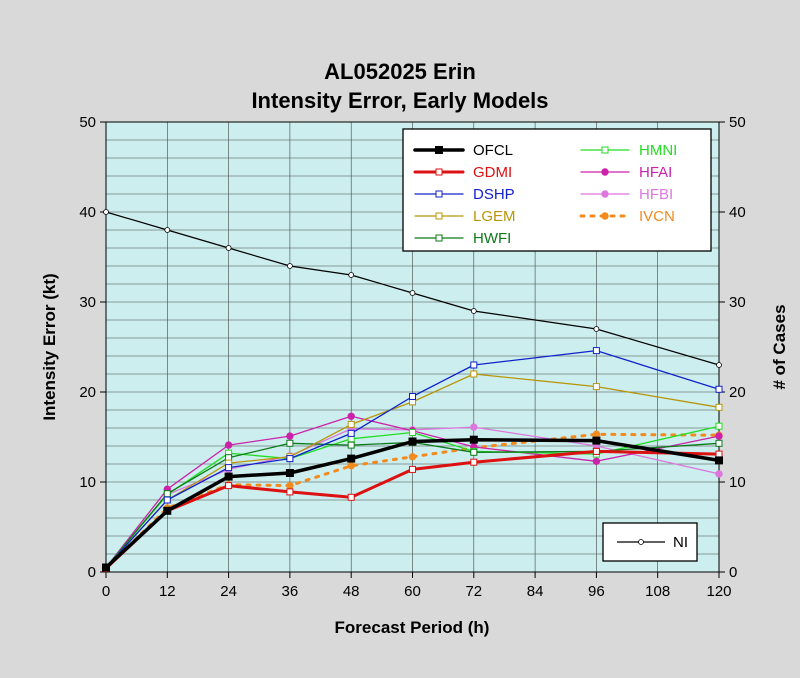  Describe the element at coordinates (494, 194) in the screenshot. I see `legend-label-dshp: DSHP` at that location.